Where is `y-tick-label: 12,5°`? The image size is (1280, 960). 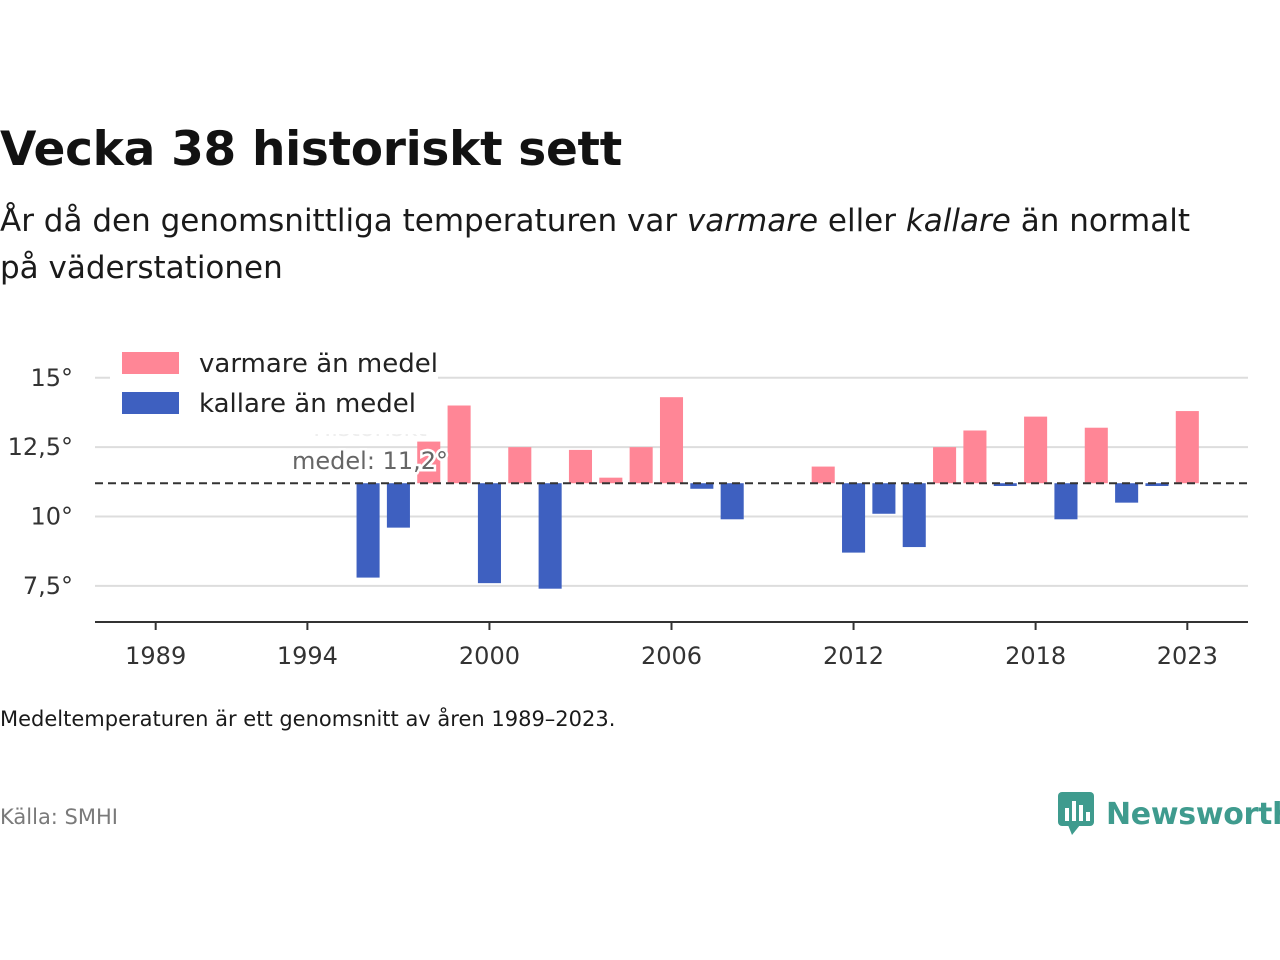 y-tick-label: 12,5° is located at coordinates (40, 447).